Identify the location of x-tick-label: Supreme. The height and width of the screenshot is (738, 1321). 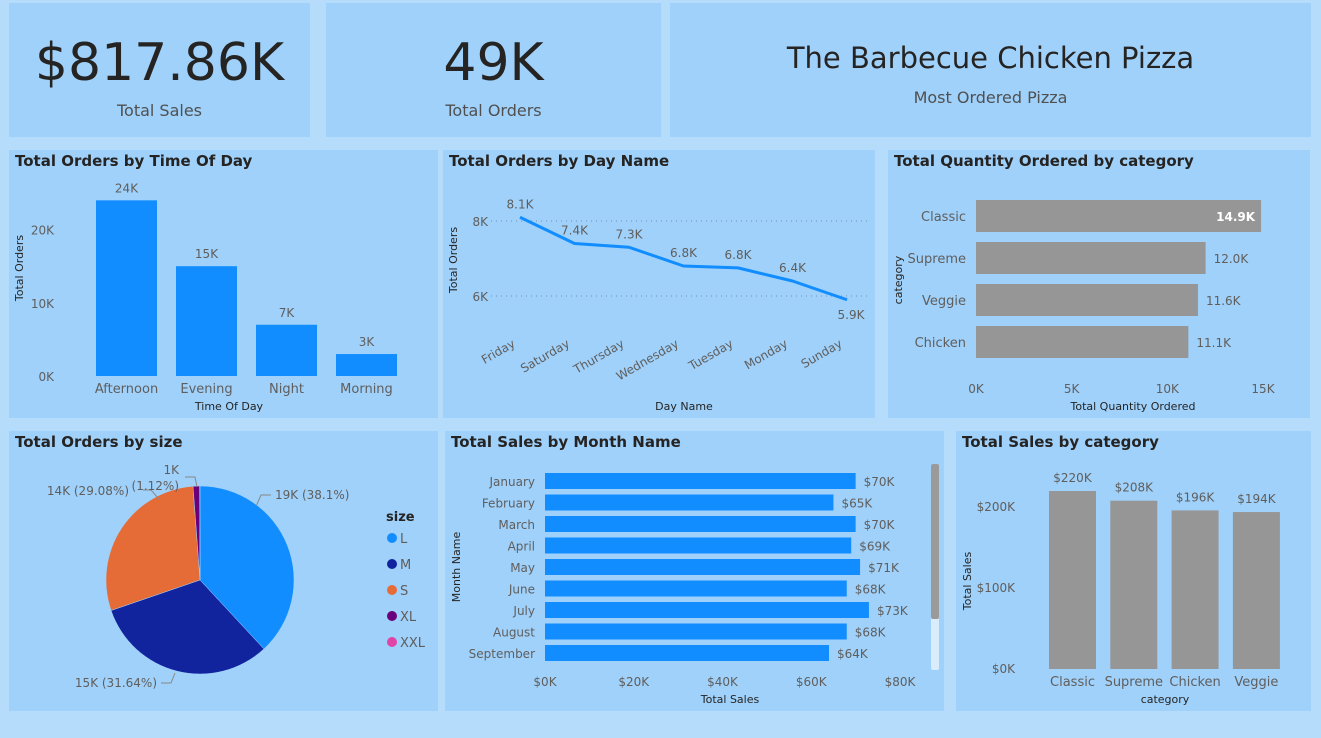
(1134, 682).